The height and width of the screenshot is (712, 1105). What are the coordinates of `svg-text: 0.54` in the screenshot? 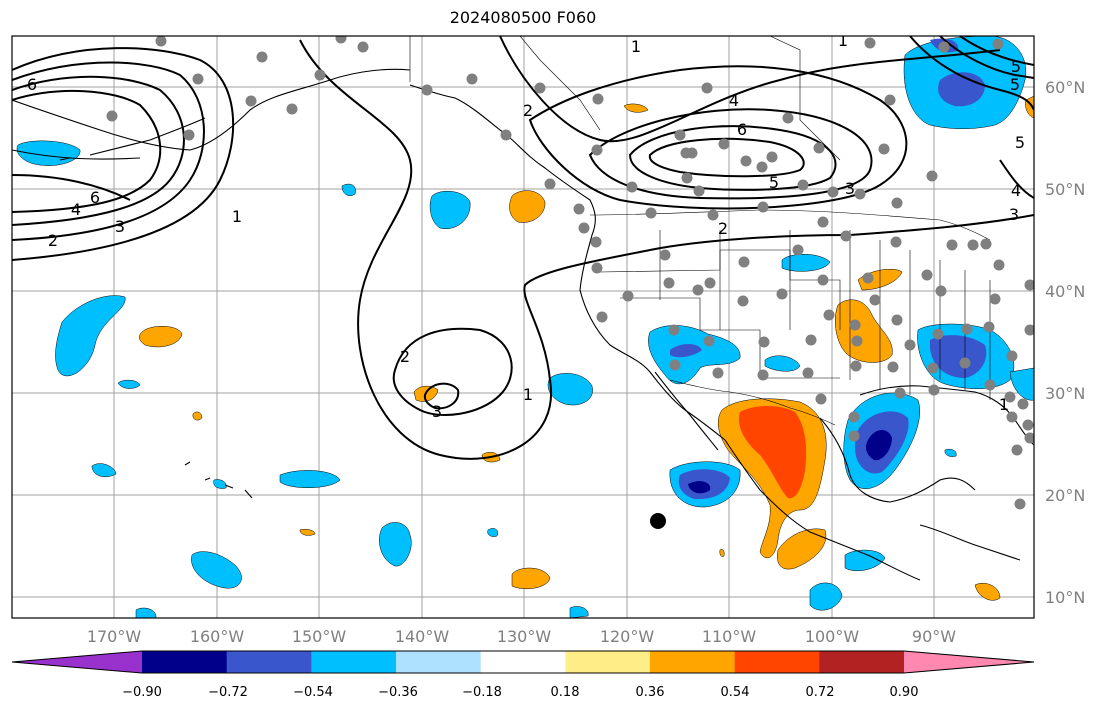 It's located at (735, 692).